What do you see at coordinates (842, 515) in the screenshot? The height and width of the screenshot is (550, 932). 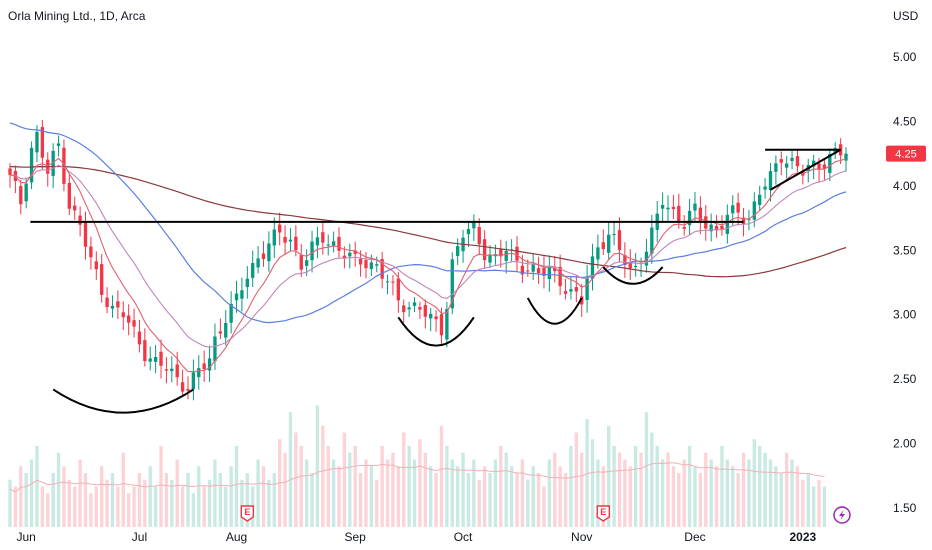 I see `lightning-icon` at bounding box center [842, 515].